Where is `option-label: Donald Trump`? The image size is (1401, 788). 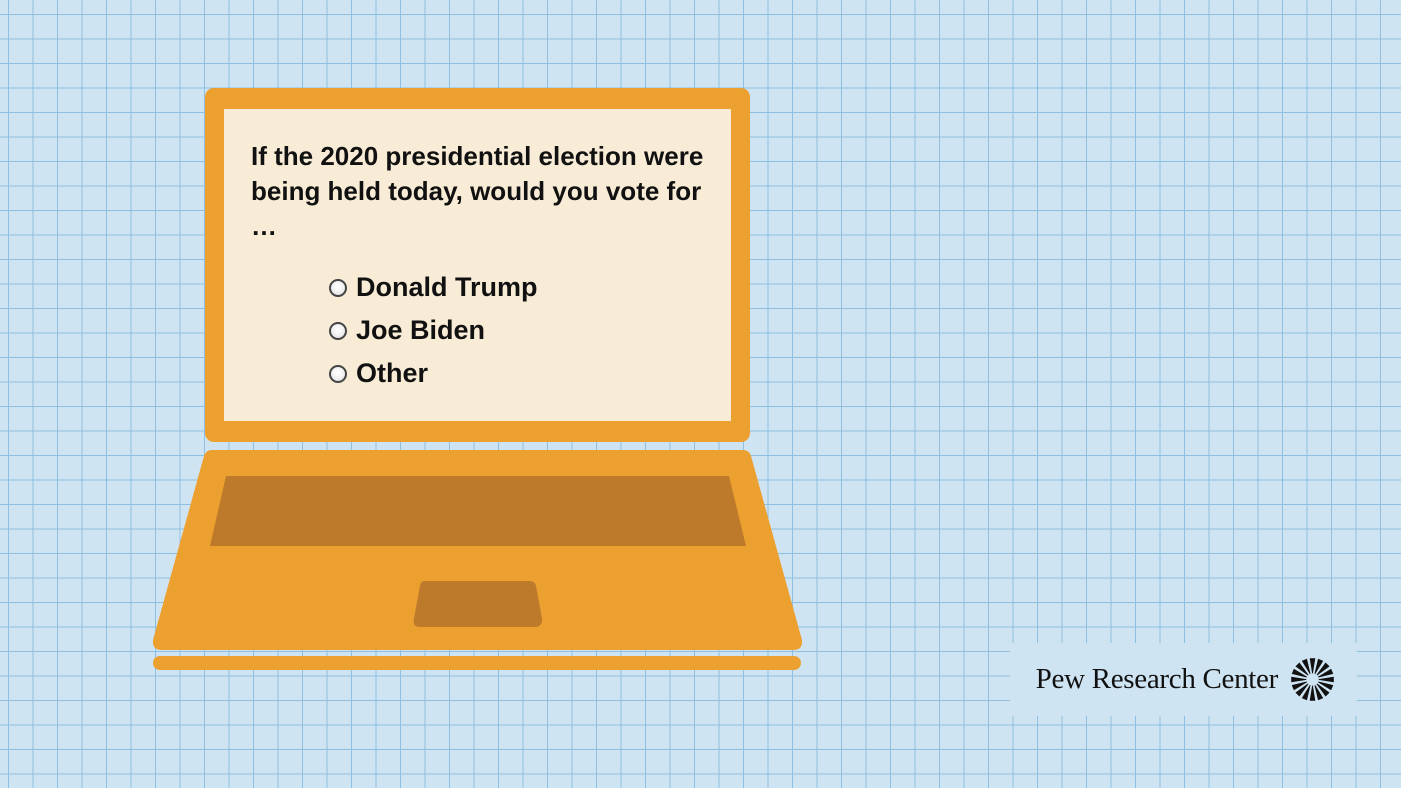 option-label: Donald Trump is located at coordinates (447, 287).